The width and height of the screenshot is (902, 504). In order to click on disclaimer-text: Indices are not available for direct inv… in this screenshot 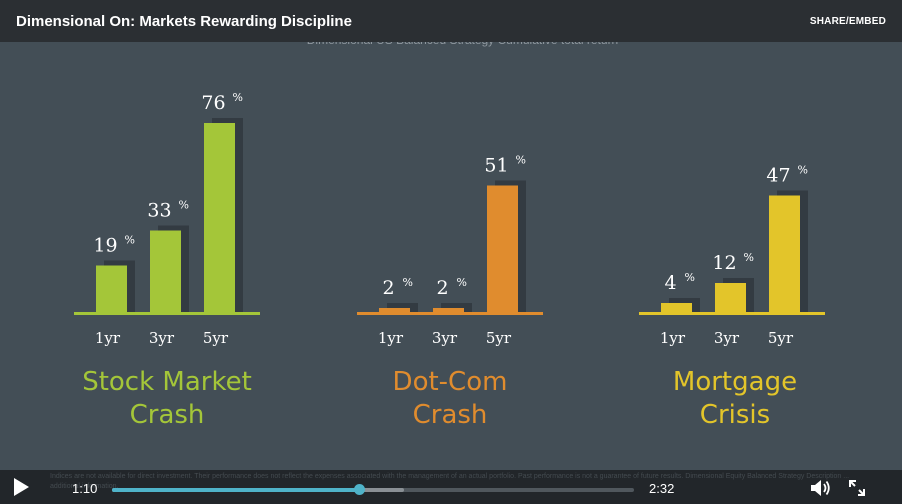, I will do `click(450, 481)`.